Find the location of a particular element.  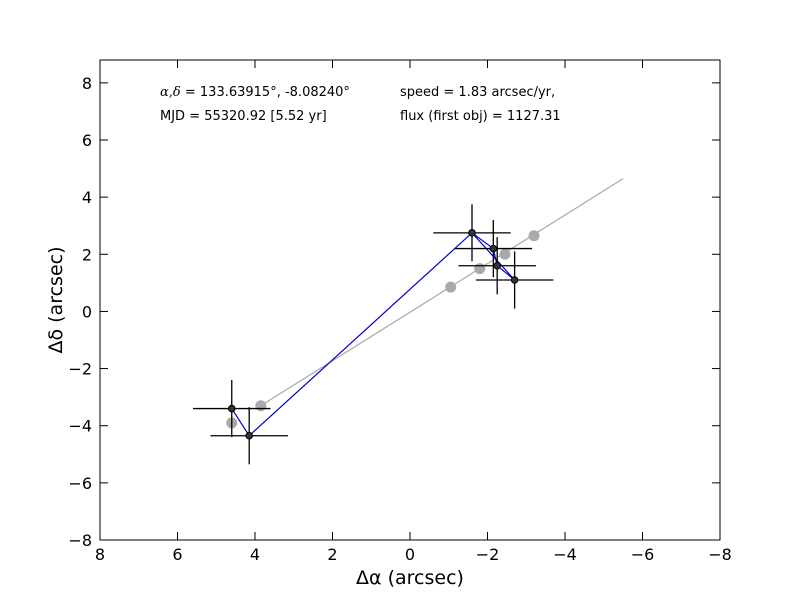

y-tick-label: 8 is located at coordinates (87, 83).